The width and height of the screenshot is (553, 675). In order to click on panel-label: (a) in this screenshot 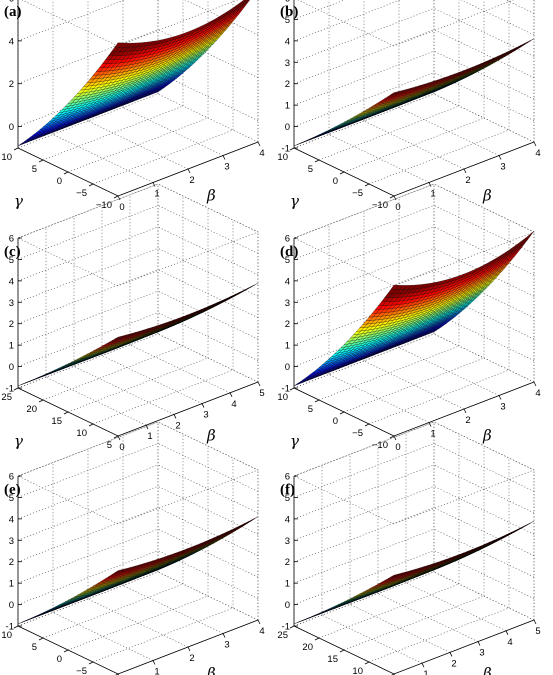, I will do `click(13, 12)`.